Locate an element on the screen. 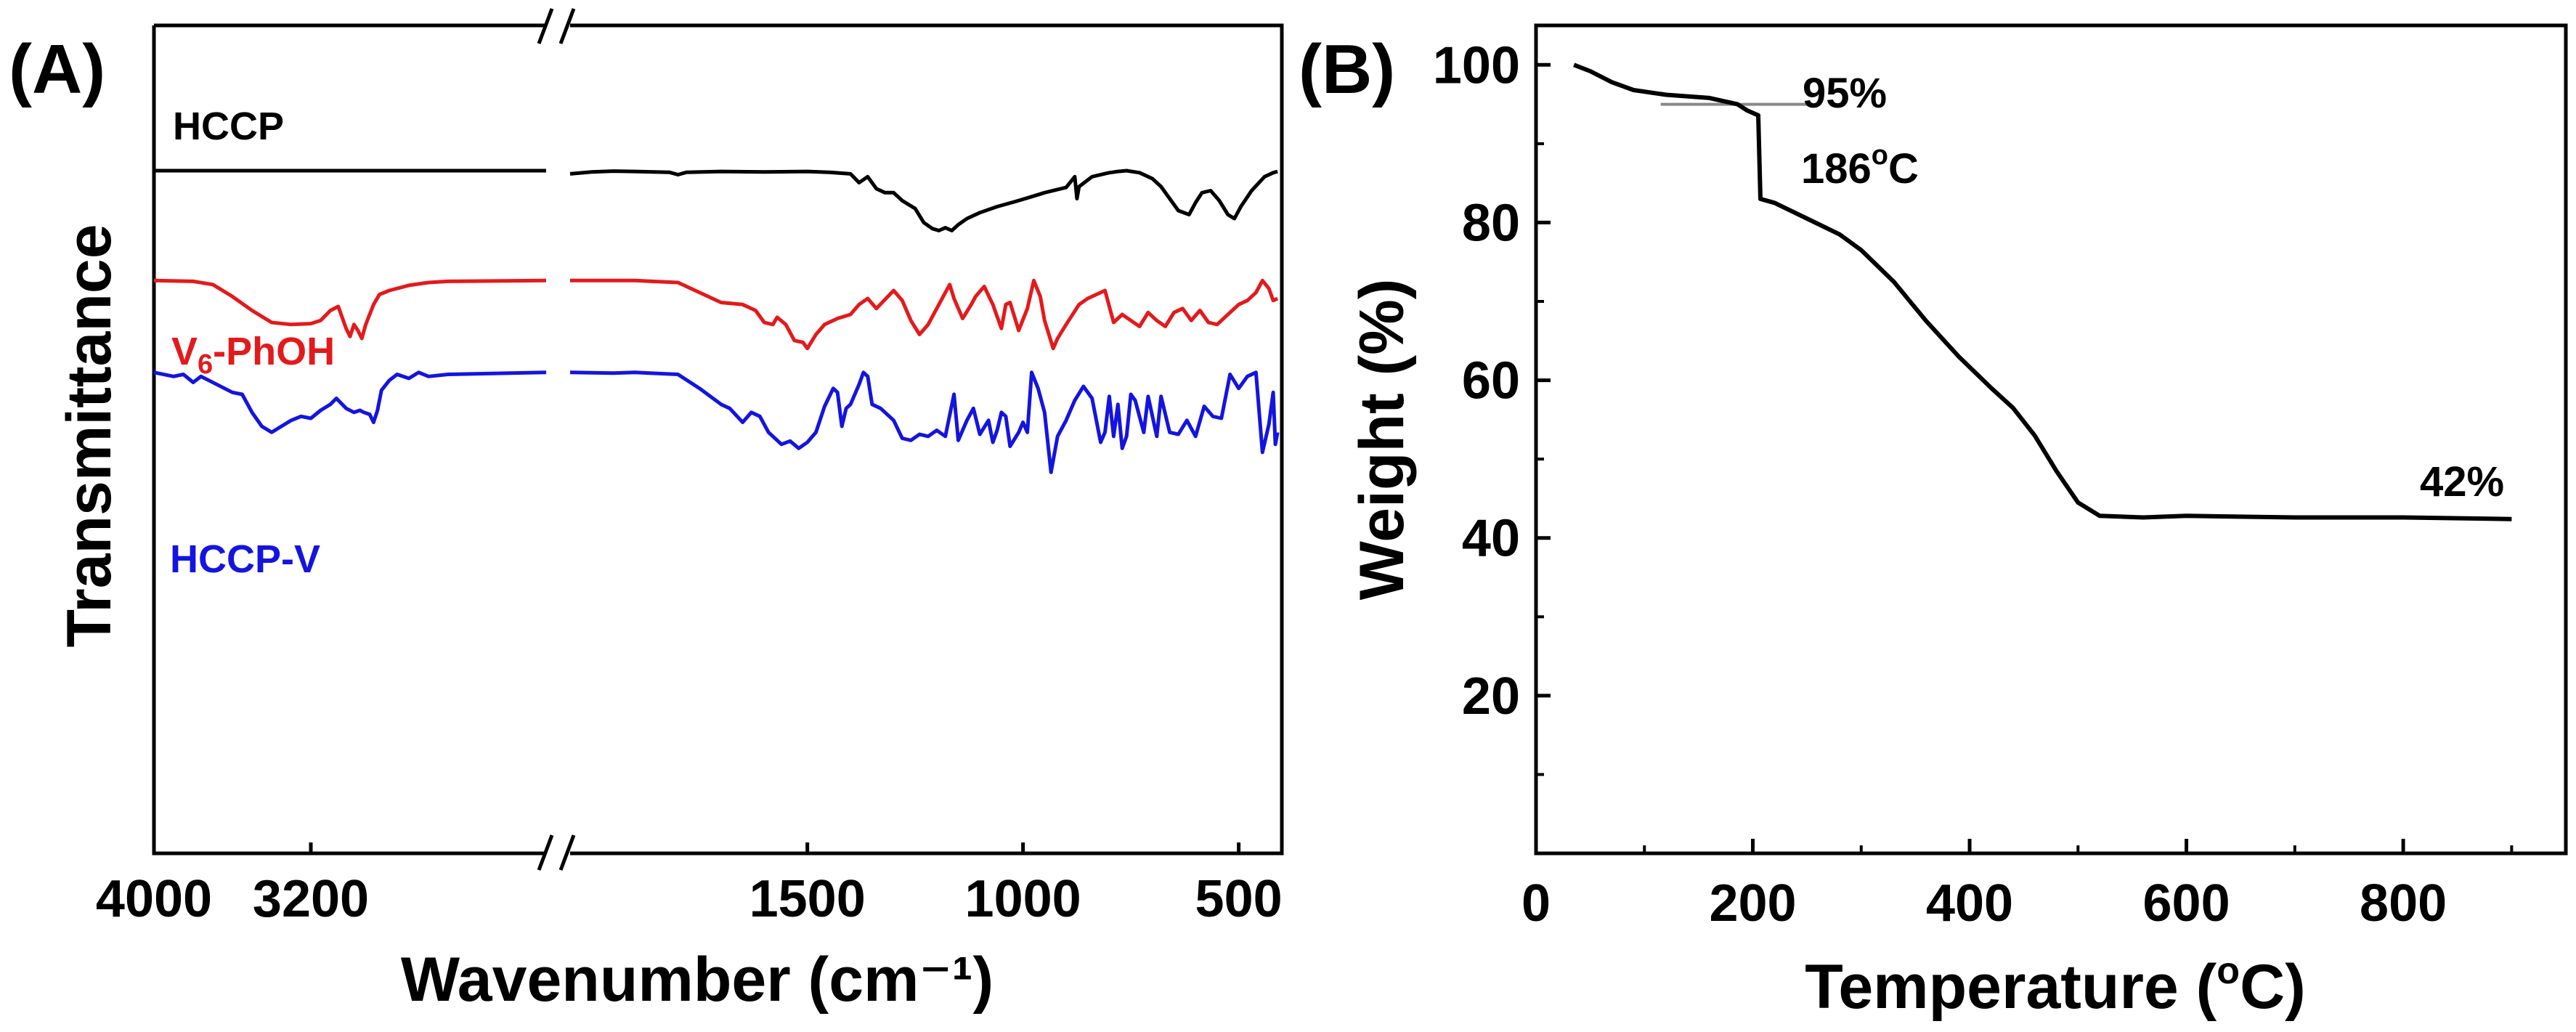 Image resolution: width=2576 pixels, height=1032 pixels. panel-b-x-tick-label: 600 is located at coordinates (2186, 904).